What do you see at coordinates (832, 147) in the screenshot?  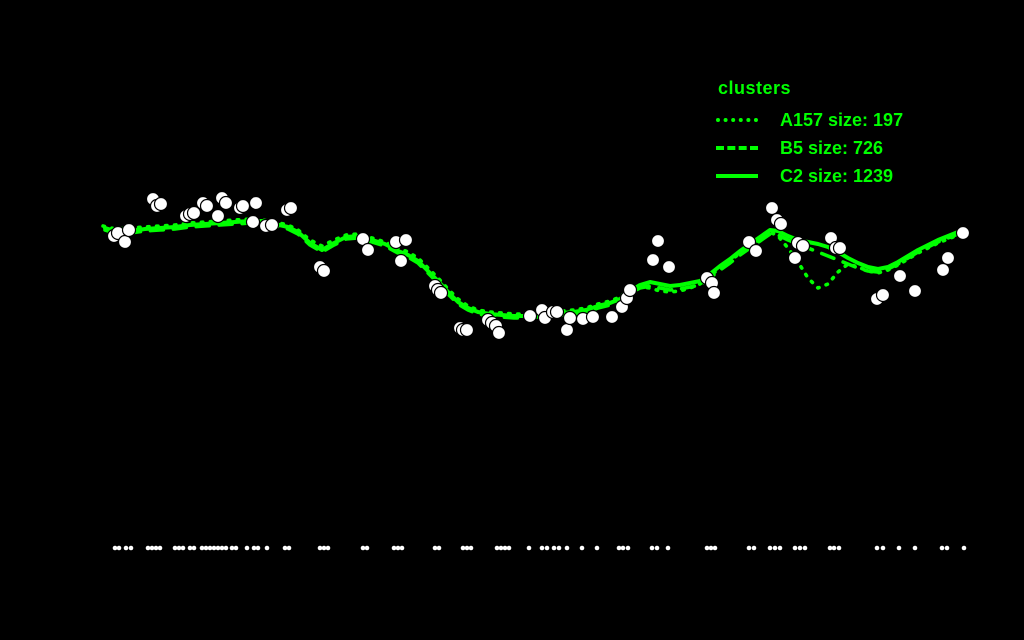 I see `legend-entry-label: B5 size: 726` at bounding box center [832, 147].